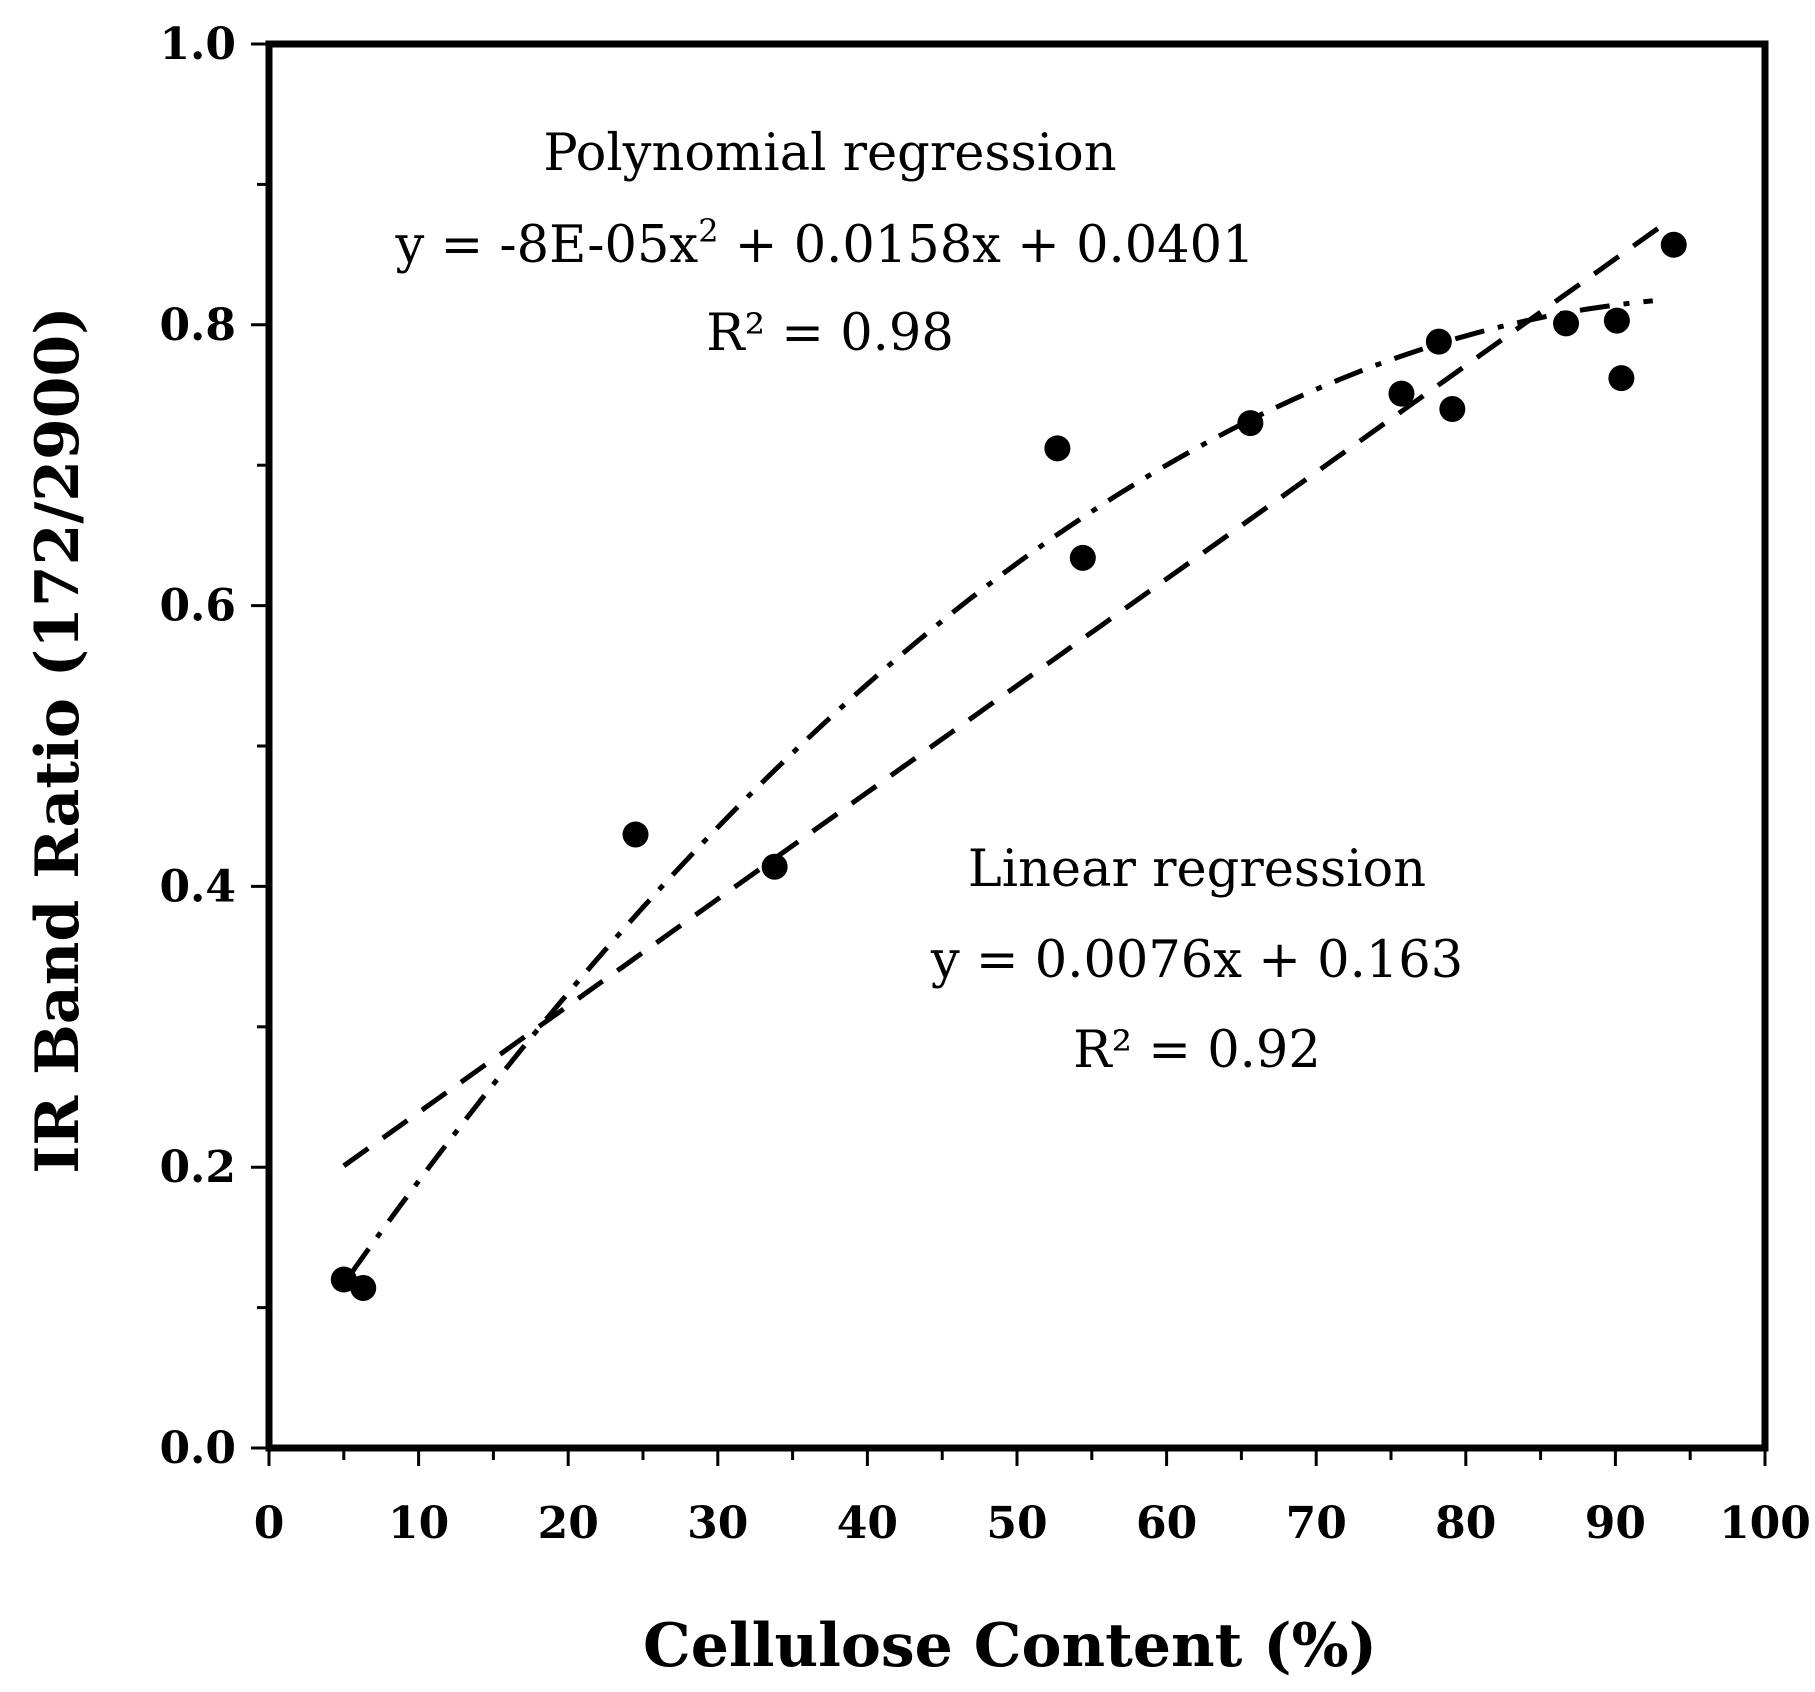 This screenshot has width=1815, height=1692. I want to click on x-tick-label: 10, so click(418, 1523).